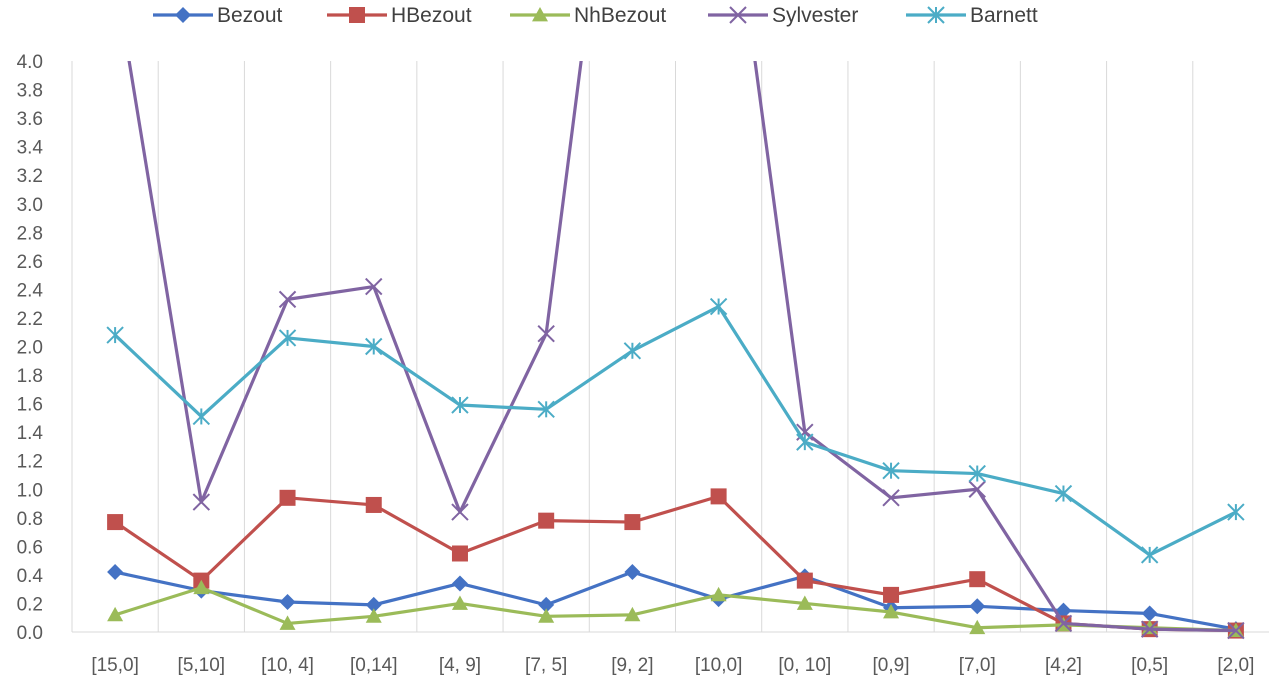 The height and width of the screenshot is (690, 1269). What do you see at coordinates (30, 547) in the screenshot?
I see `y-tick-label: 0.6` at bounding box center [30, 547].